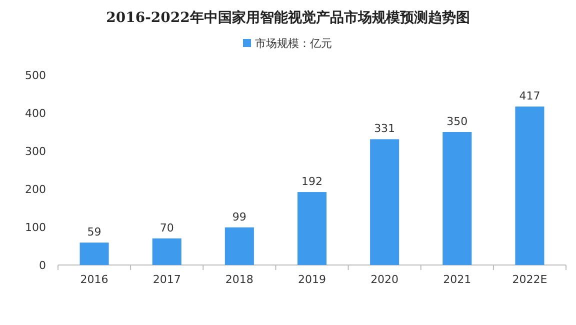  I want to click on x-tick-label: 2021, so click(457, 279).